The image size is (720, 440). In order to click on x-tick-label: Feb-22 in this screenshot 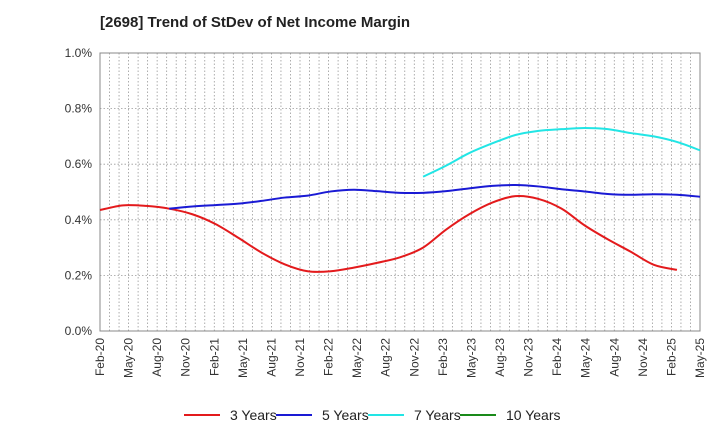, I will do `click(329, 357)`.